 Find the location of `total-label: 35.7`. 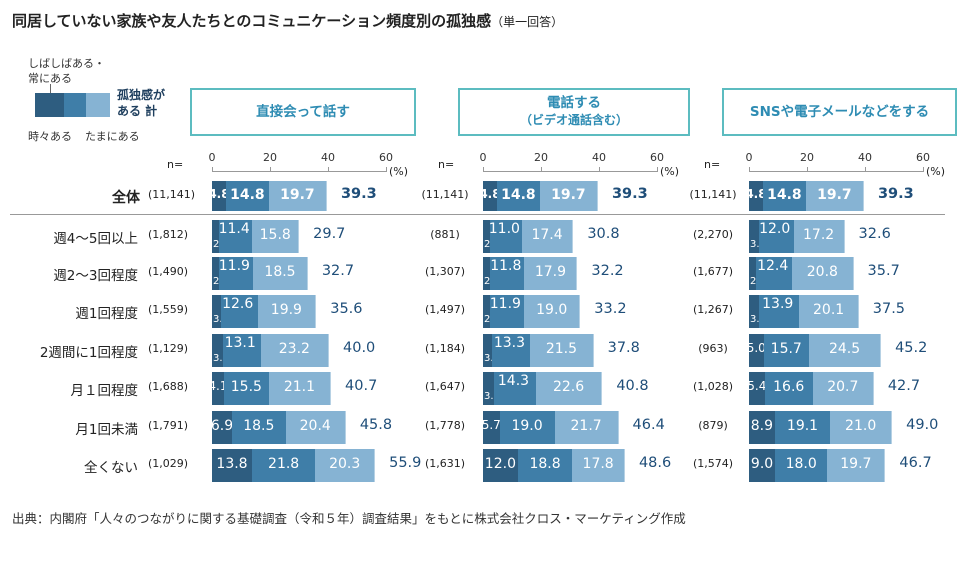

total-label: 35.7 is located at coordinates (883, 271).